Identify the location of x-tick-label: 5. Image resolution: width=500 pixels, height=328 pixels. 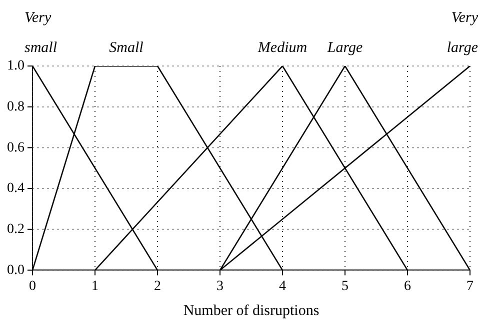
(345, 286).